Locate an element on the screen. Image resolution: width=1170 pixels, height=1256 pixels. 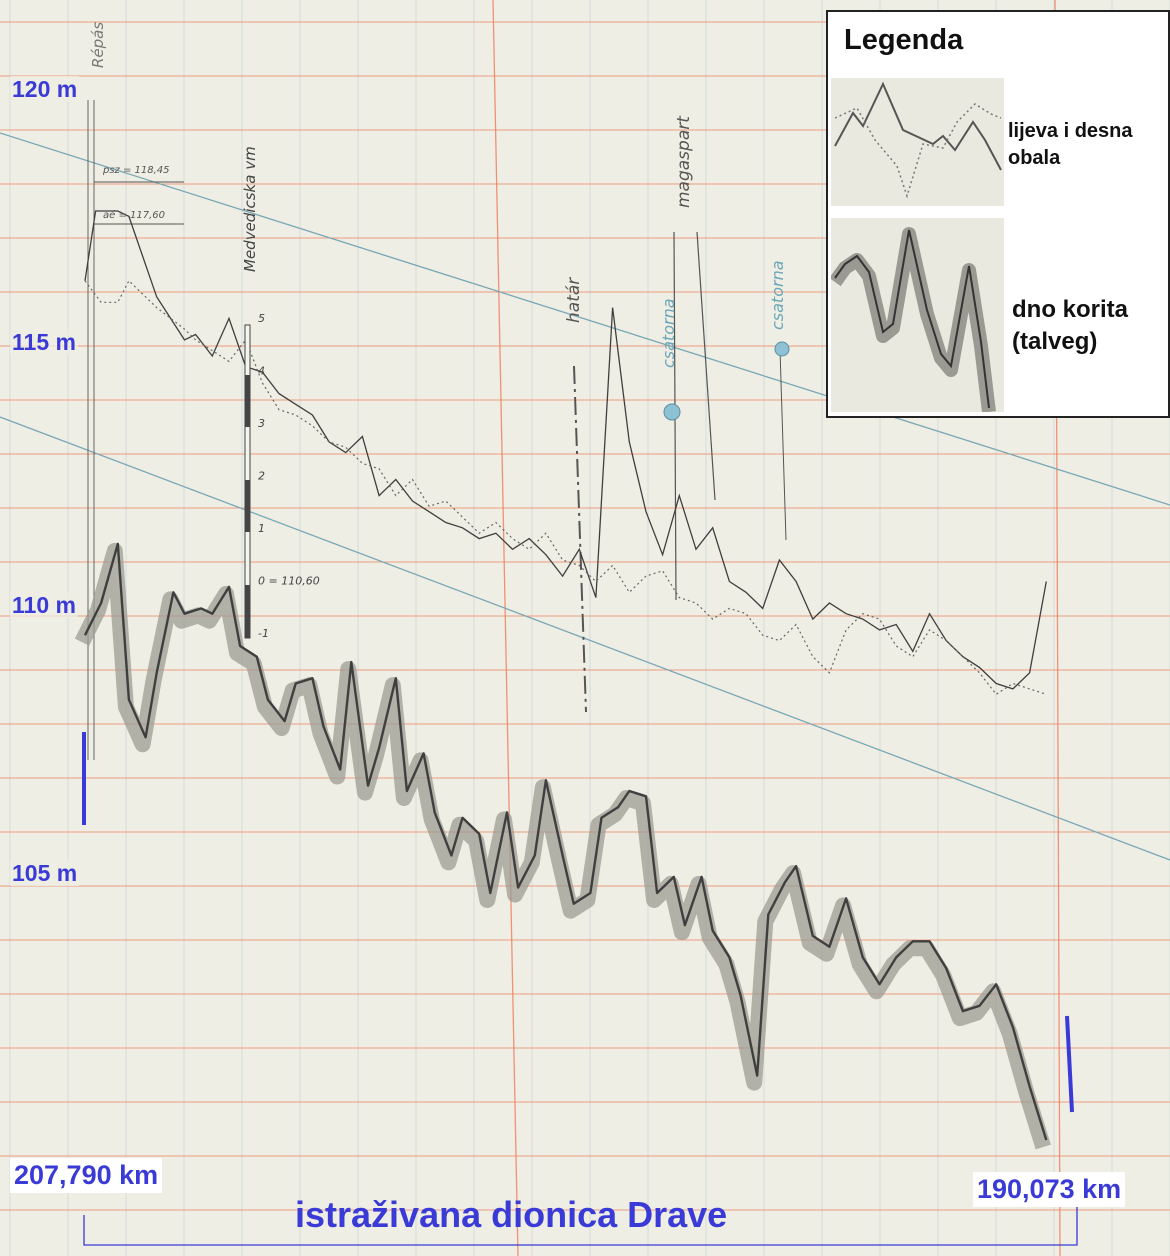
legend-bank-solid-line is located at coordinates (918, 126).